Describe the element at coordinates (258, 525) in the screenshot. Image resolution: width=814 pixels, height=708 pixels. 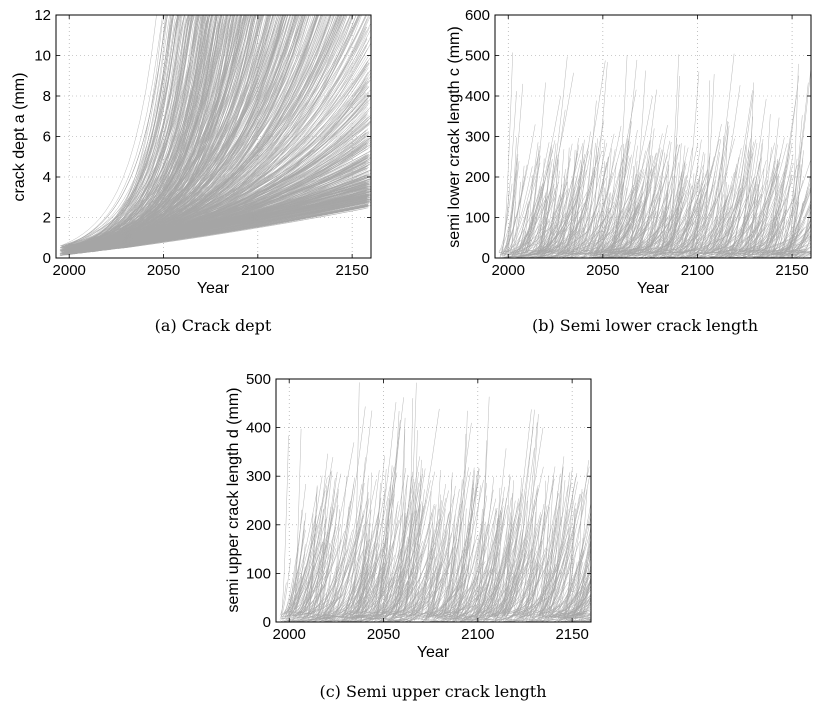
I see `y-tick-label: 200` at that location.